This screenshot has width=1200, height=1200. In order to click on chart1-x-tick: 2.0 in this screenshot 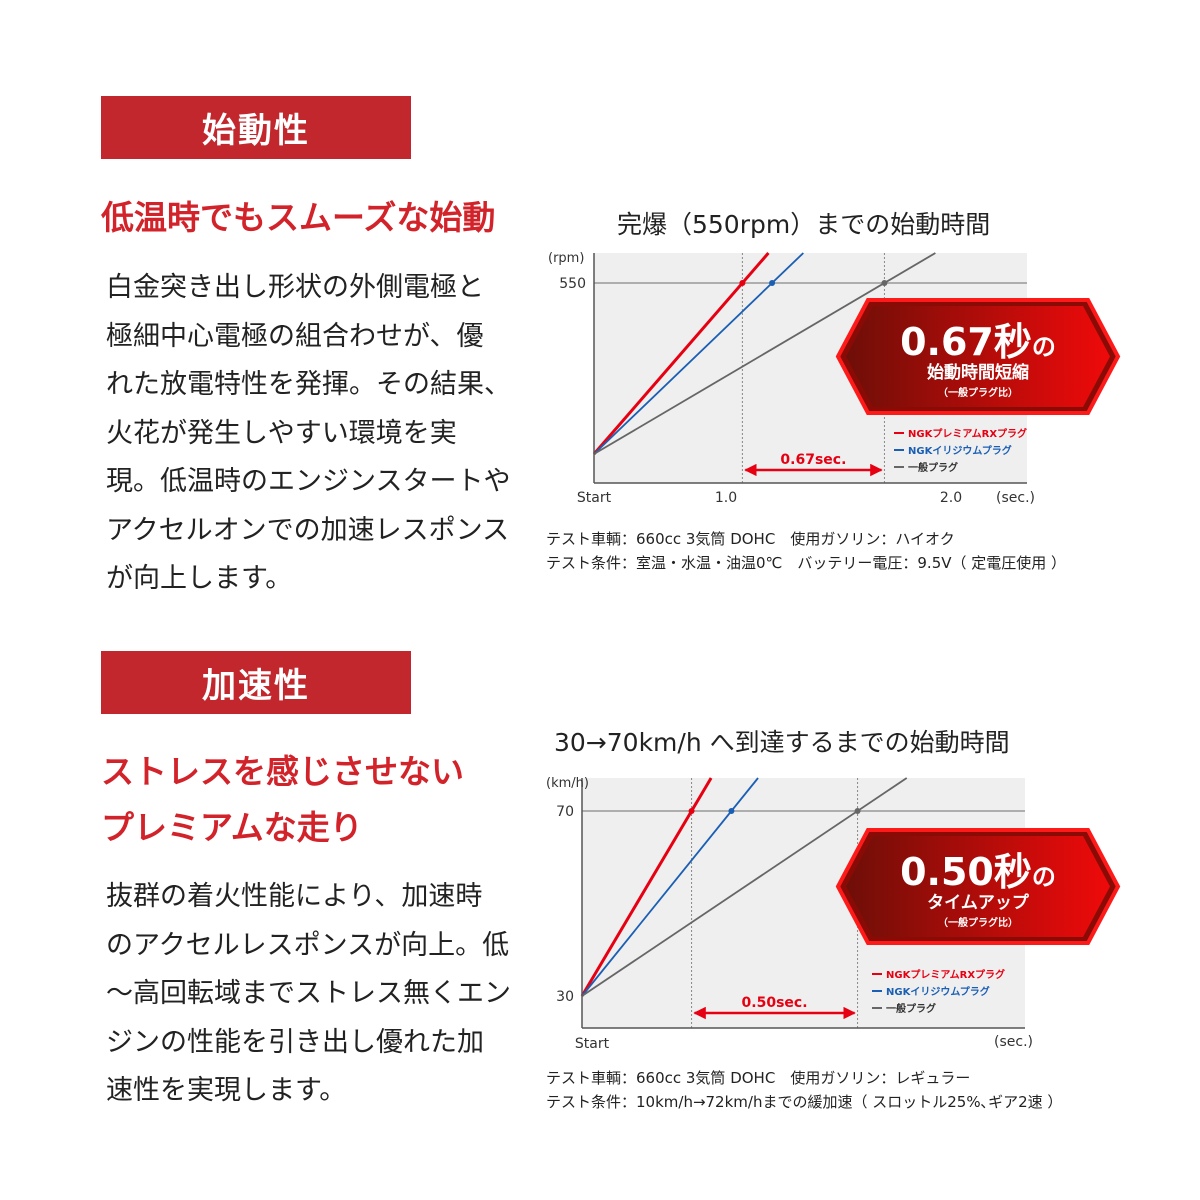, I will do `click(951, 498)`.